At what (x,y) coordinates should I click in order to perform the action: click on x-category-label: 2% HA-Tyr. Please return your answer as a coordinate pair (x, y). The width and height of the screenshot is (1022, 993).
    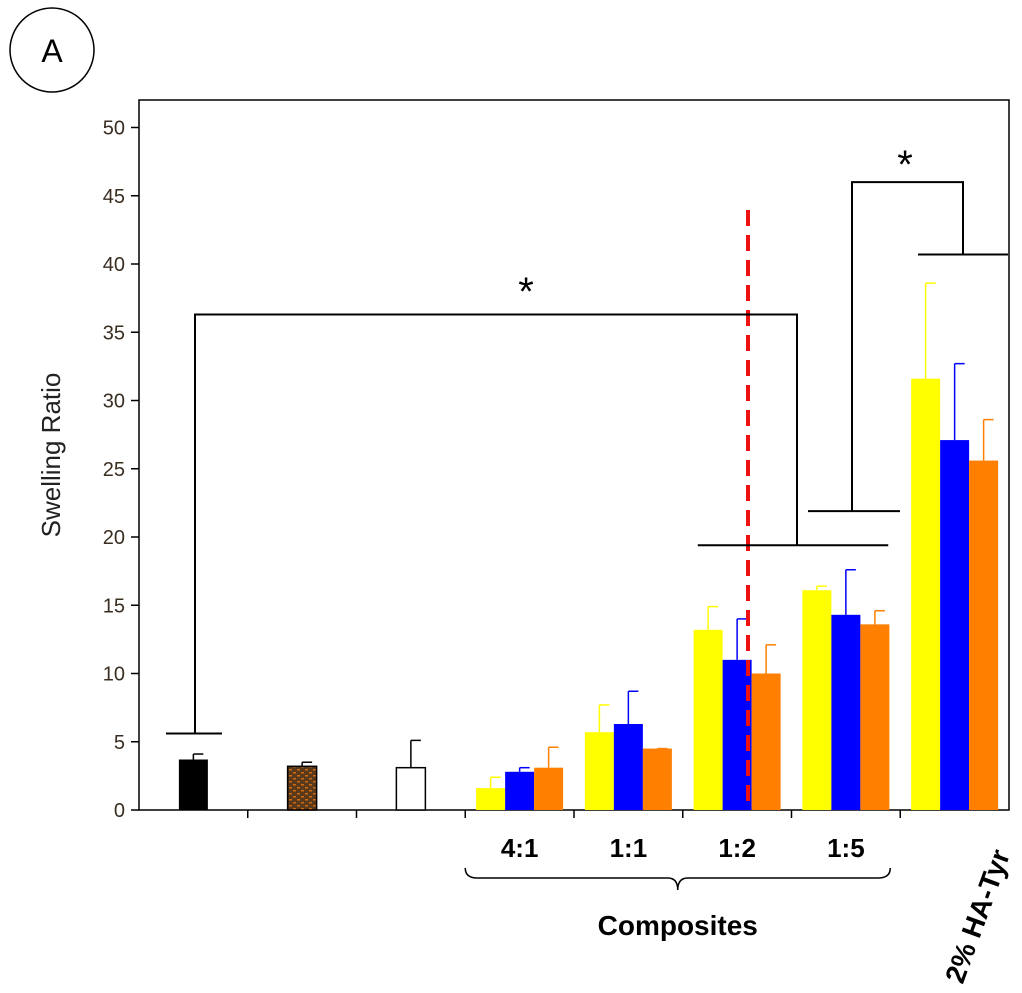
    Looking at the image, I should click on (977, 916).